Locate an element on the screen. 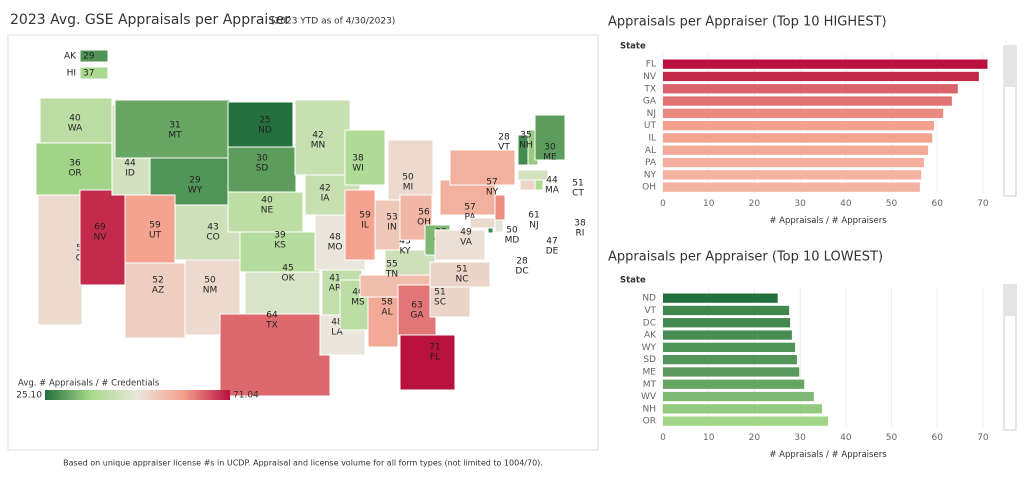 This screenshot has width=1024, height=478. state-label: NM is located at coordinates (210, 291).